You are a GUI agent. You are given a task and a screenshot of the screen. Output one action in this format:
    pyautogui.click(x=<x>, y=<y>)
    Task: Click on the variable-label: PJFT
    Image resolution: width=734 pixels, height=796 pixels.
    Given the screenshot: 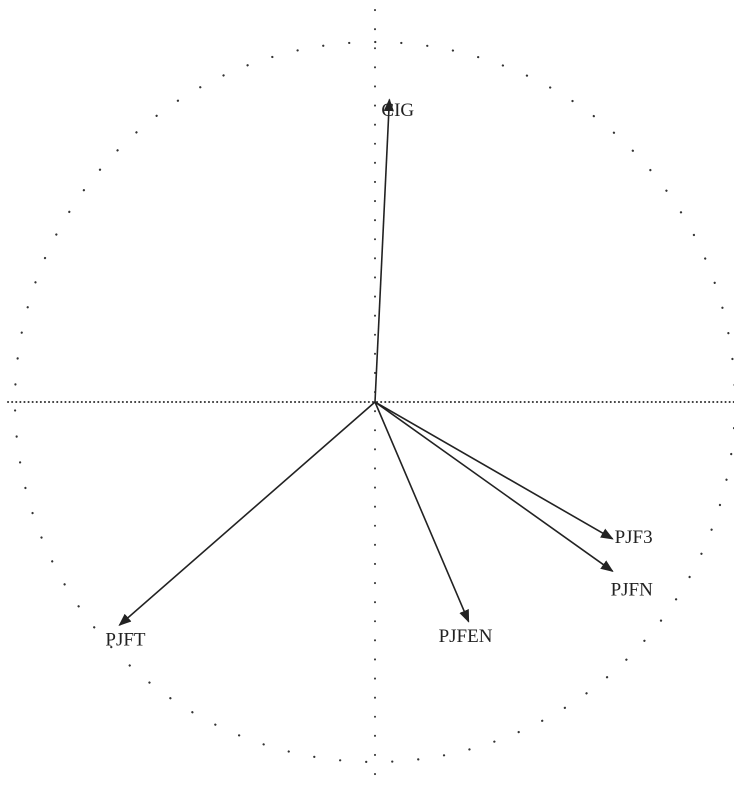 What is the action you would take?
    pyautogui.click(x=125, y=640)
    